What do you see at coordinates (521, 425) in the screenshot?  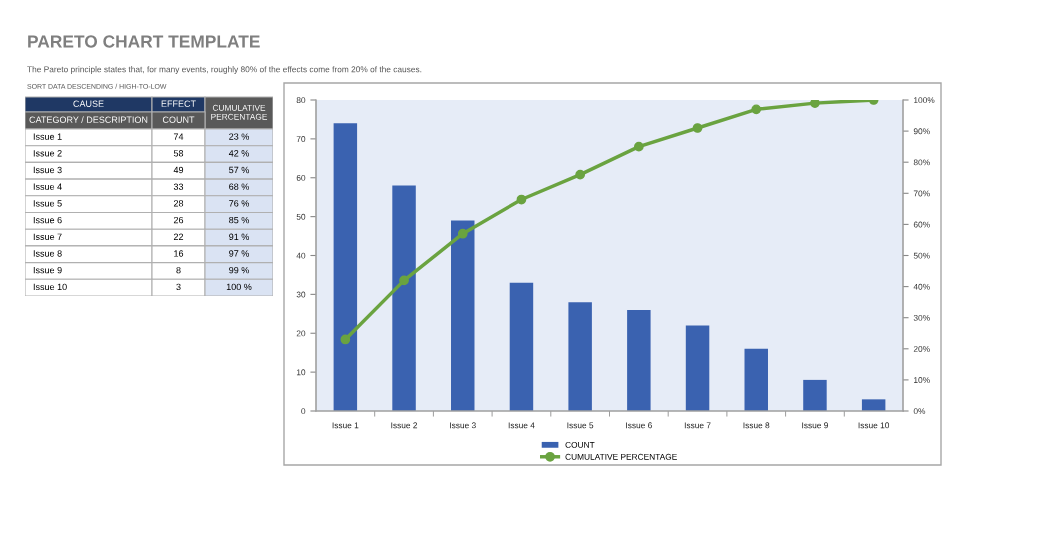 I see `x-tick-label: Issue 4` at bounding box center [521, 425].